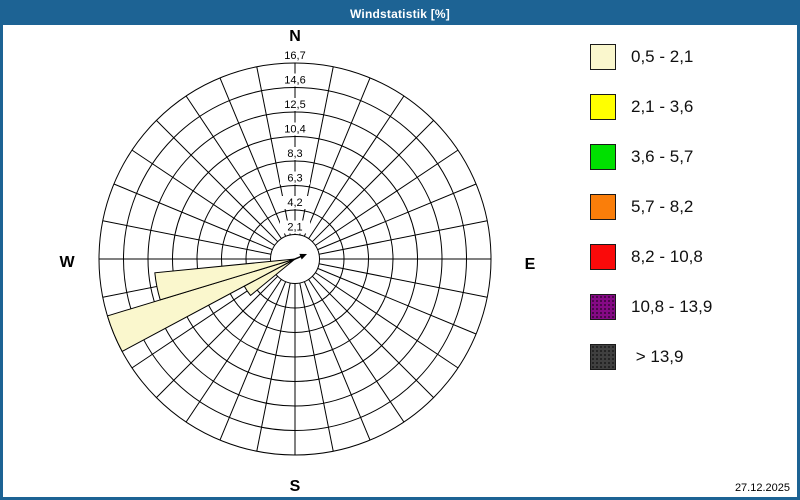 The height and width of the screenshot is (500, 800). Describe the element at coordinates (672, 306) in the screenshot. I see `legend-item-label: 10,8 - 13,9` at that location.